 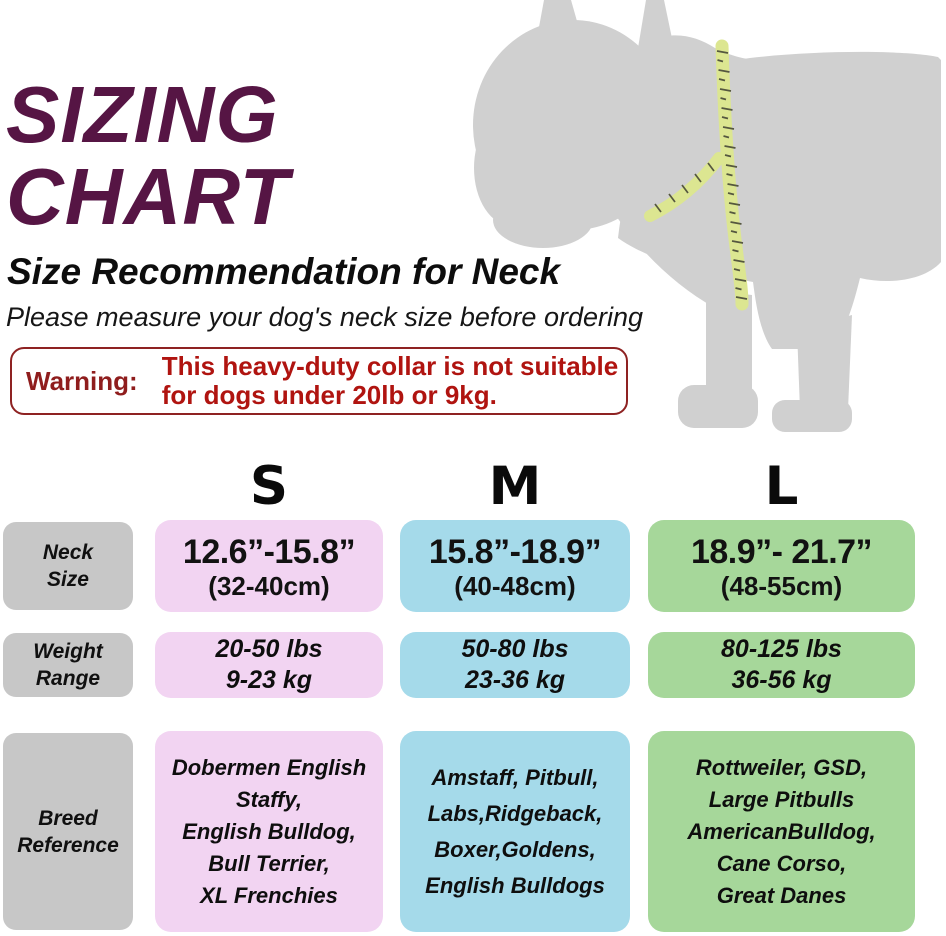 What do you see at coordinates (269, 585) in the screenshot?
I see `neck-size-cm-s: (32-40cm)` at bounding box center [269, 585].